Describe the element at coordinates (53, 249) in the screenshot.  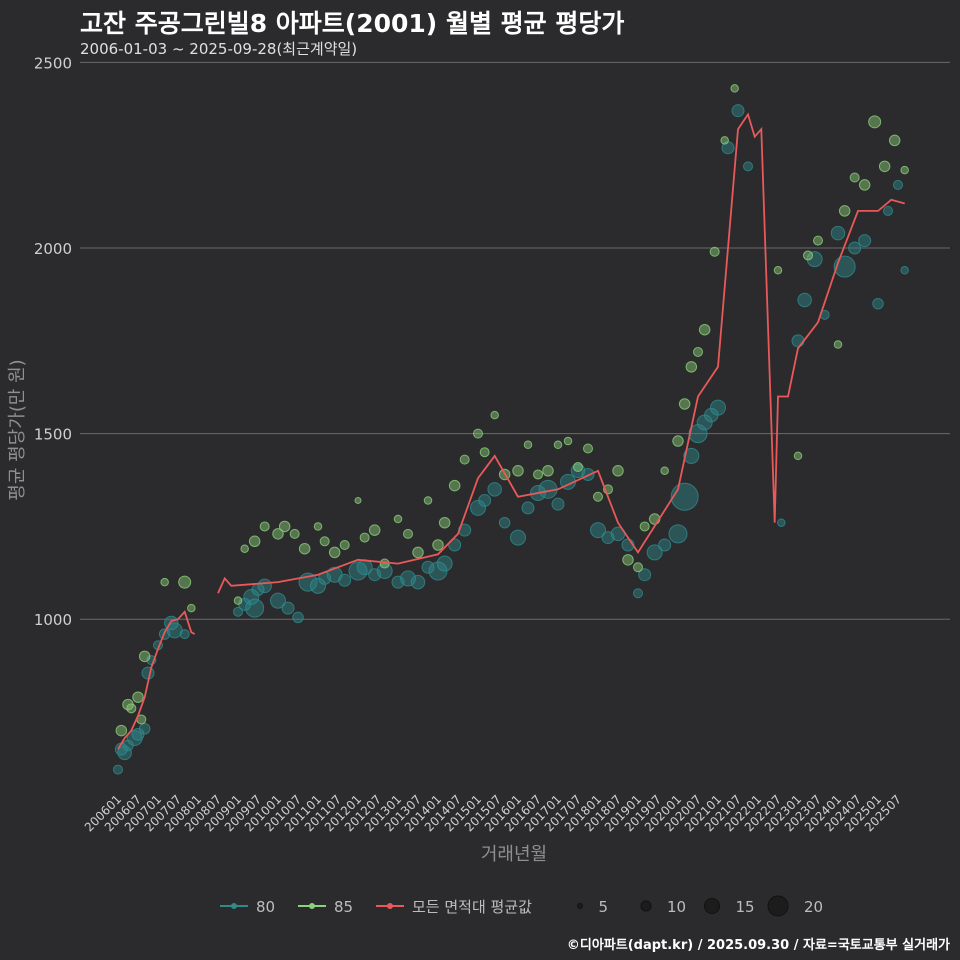
I see `y-tick-label: 2000` at that location.